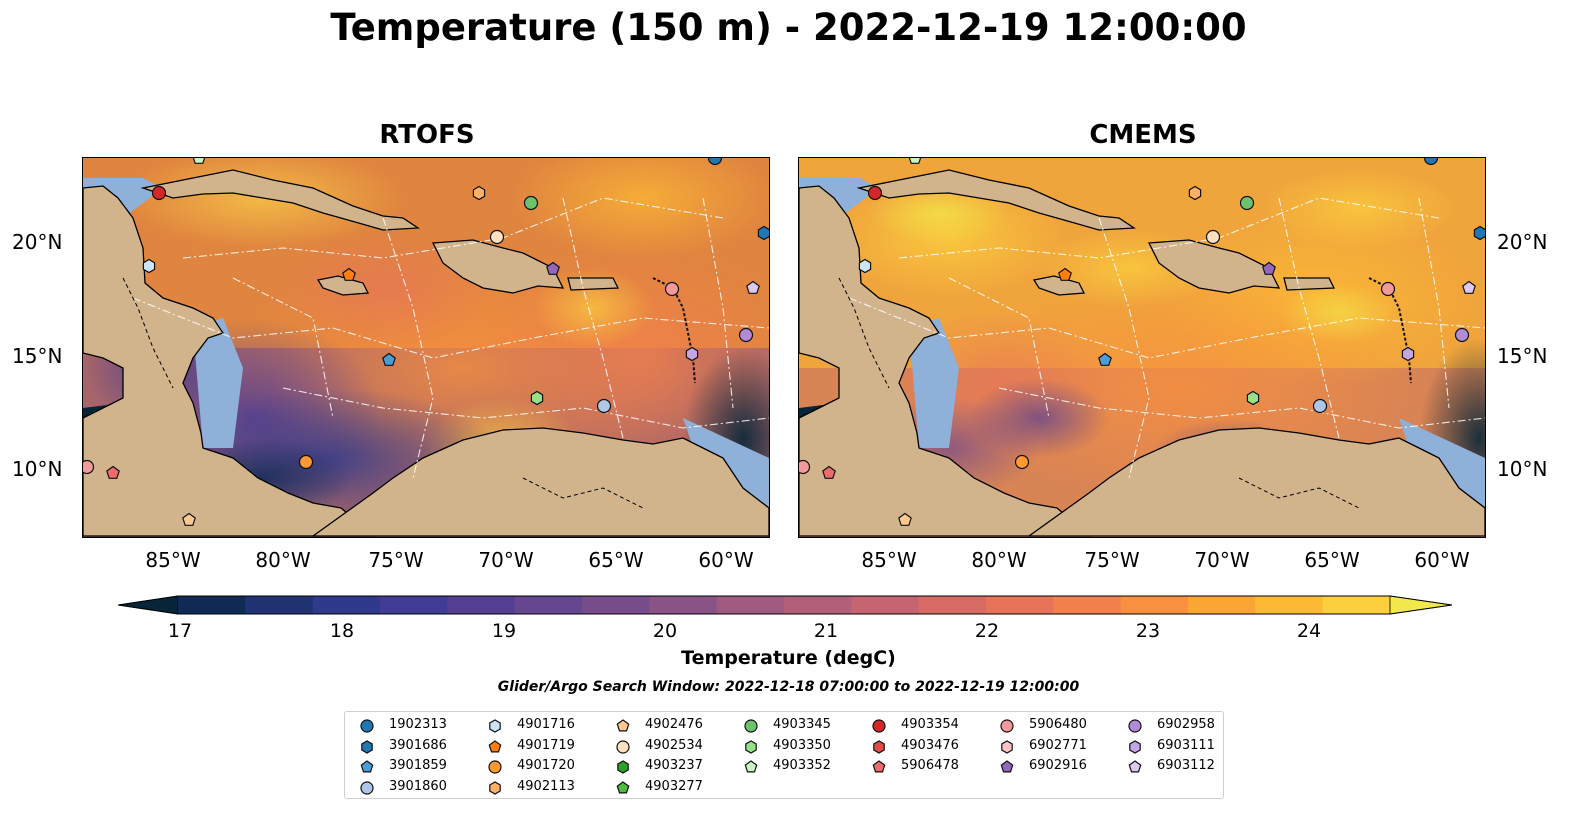  What do you see at coordinates (1186, 765) in the screenshot?
I see `legend-label: 6903112` at bounding box center [1186, 765].